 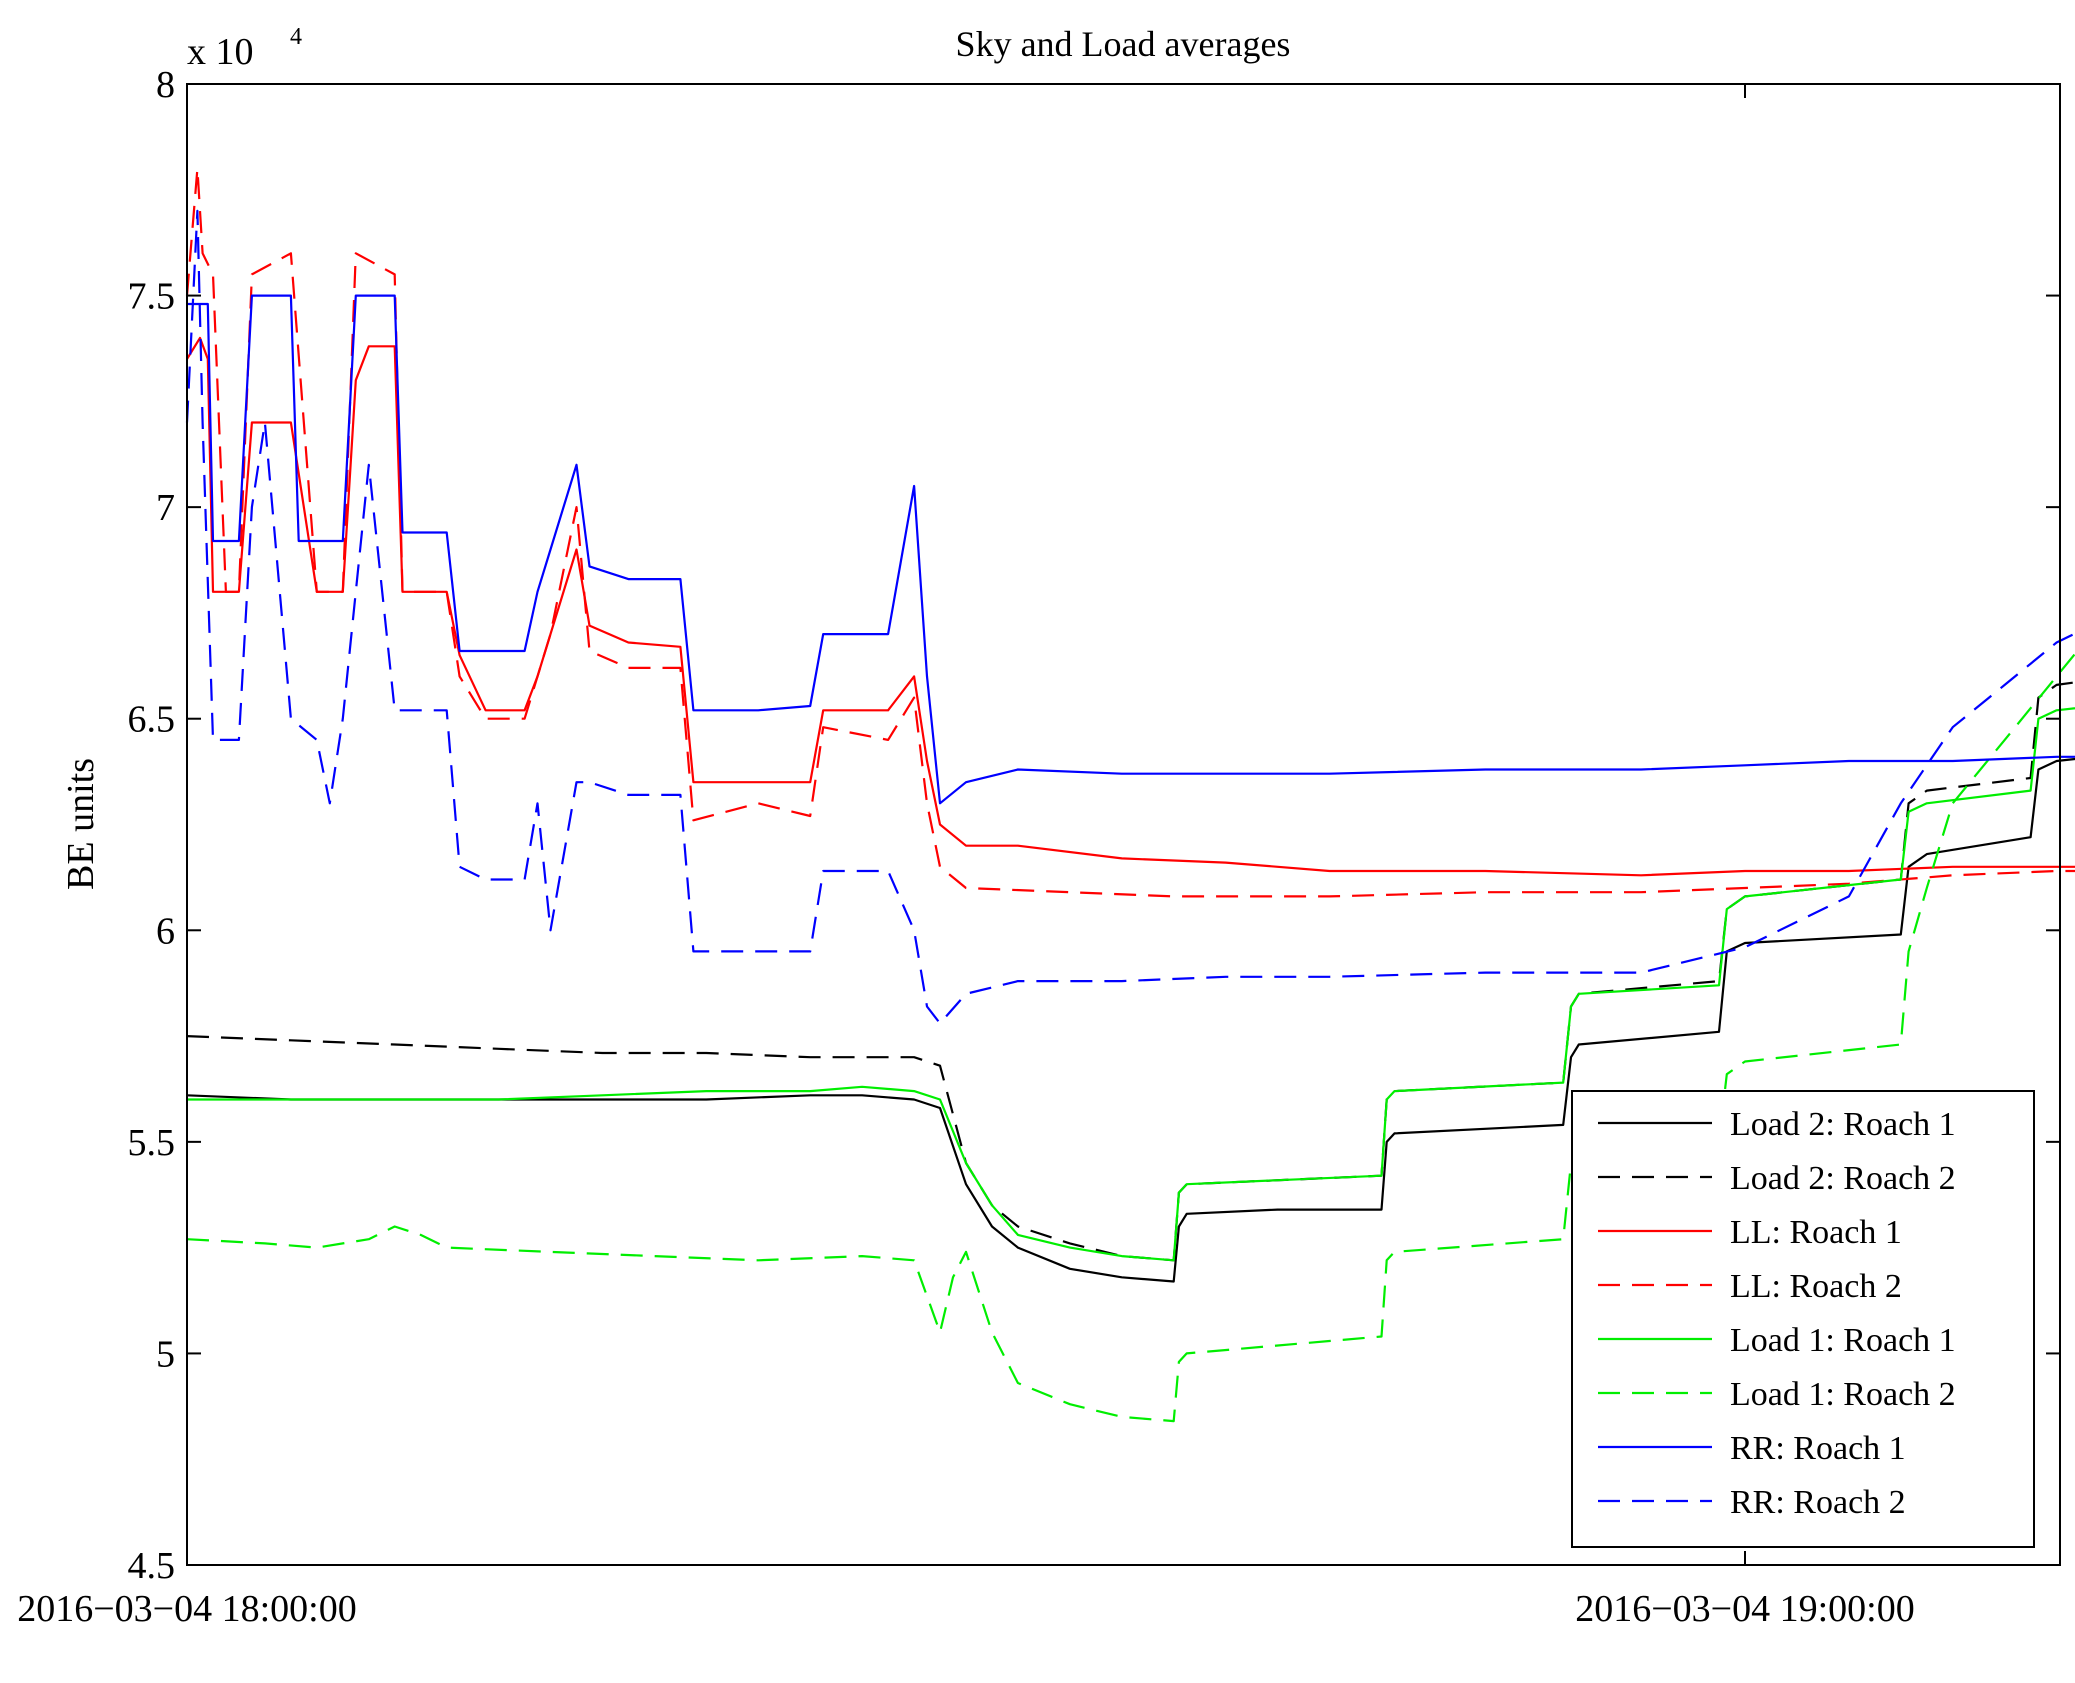 What do you see at coordinates (1818, 1448) in the screenshot?
I see `legend-entry-7: RR: Roach 1` at bounding box center [1818, 1448].